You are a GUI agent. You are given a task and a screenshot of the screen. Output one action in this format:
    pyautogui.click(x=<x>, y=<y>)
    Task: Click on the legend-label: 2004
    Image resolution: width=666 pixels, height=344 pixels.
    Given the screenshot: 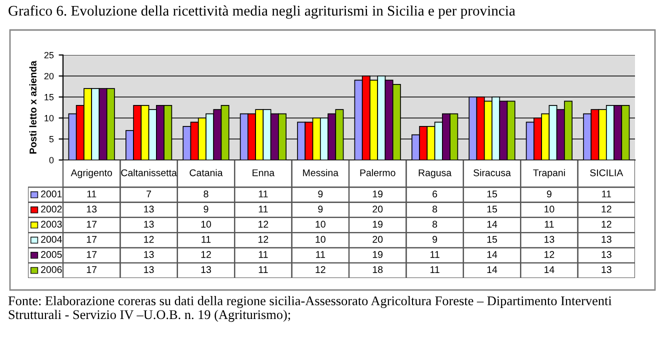 What is the action you would take?
    pyautogui.click(x=51, y=239)
    